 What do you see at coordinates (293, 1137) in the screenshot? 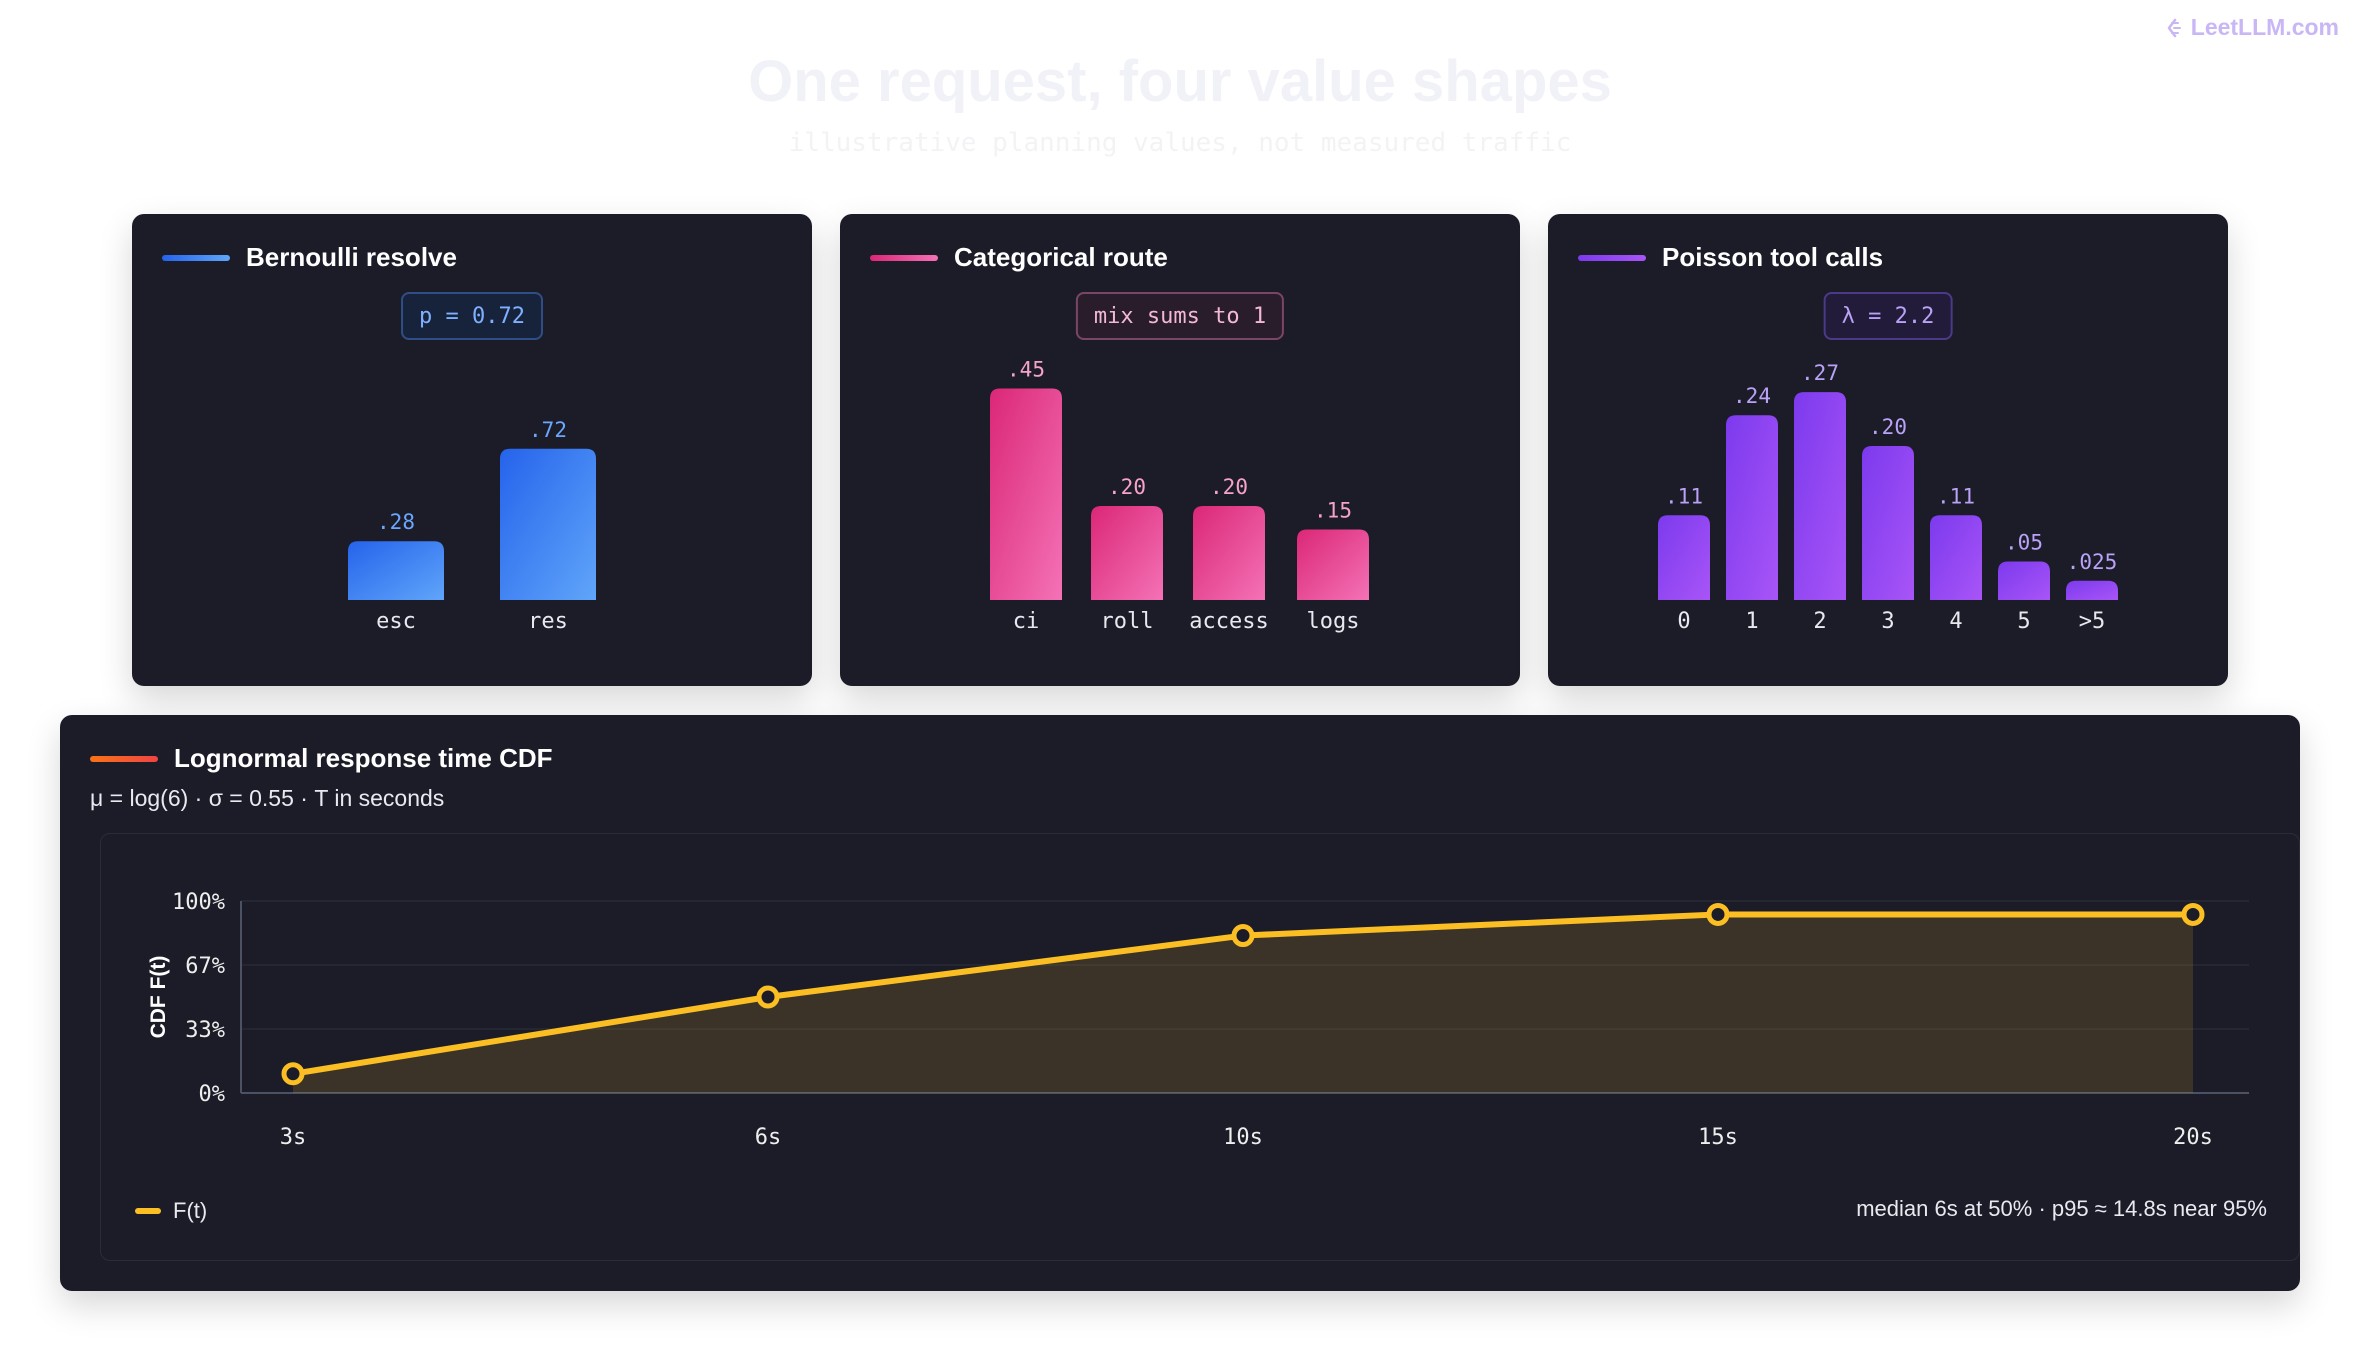
I see `x-tick-label: 3s` at bounding box center [293, 1137].